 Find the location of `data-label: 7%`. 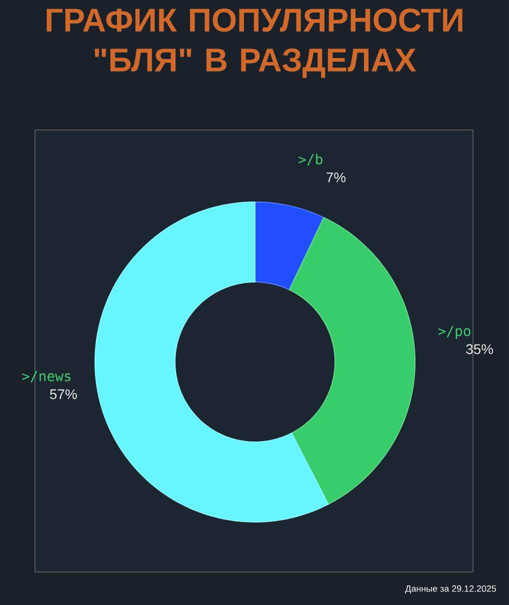

data-label: 7% is located at coordinates (336, 177).